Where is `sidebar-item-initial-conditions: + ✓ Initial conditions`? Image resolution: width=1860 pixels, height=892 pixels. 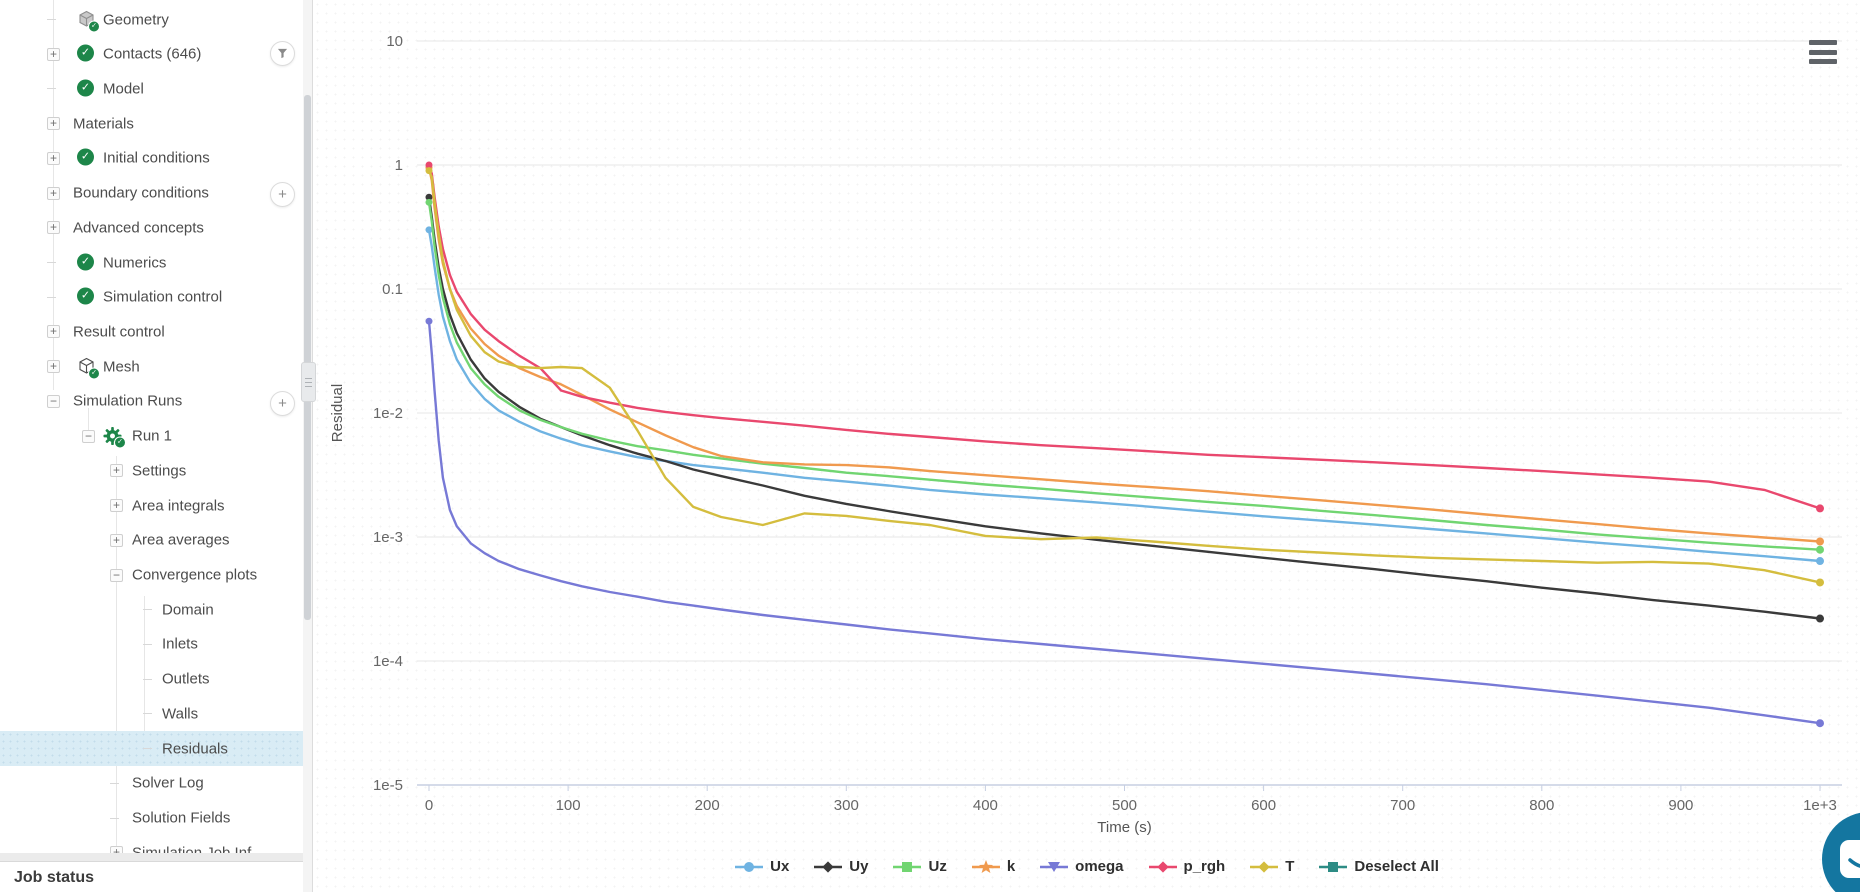 sidebar-item-initial-conditions: + ✓ Initial conditions is located at coordinates (151, 158).